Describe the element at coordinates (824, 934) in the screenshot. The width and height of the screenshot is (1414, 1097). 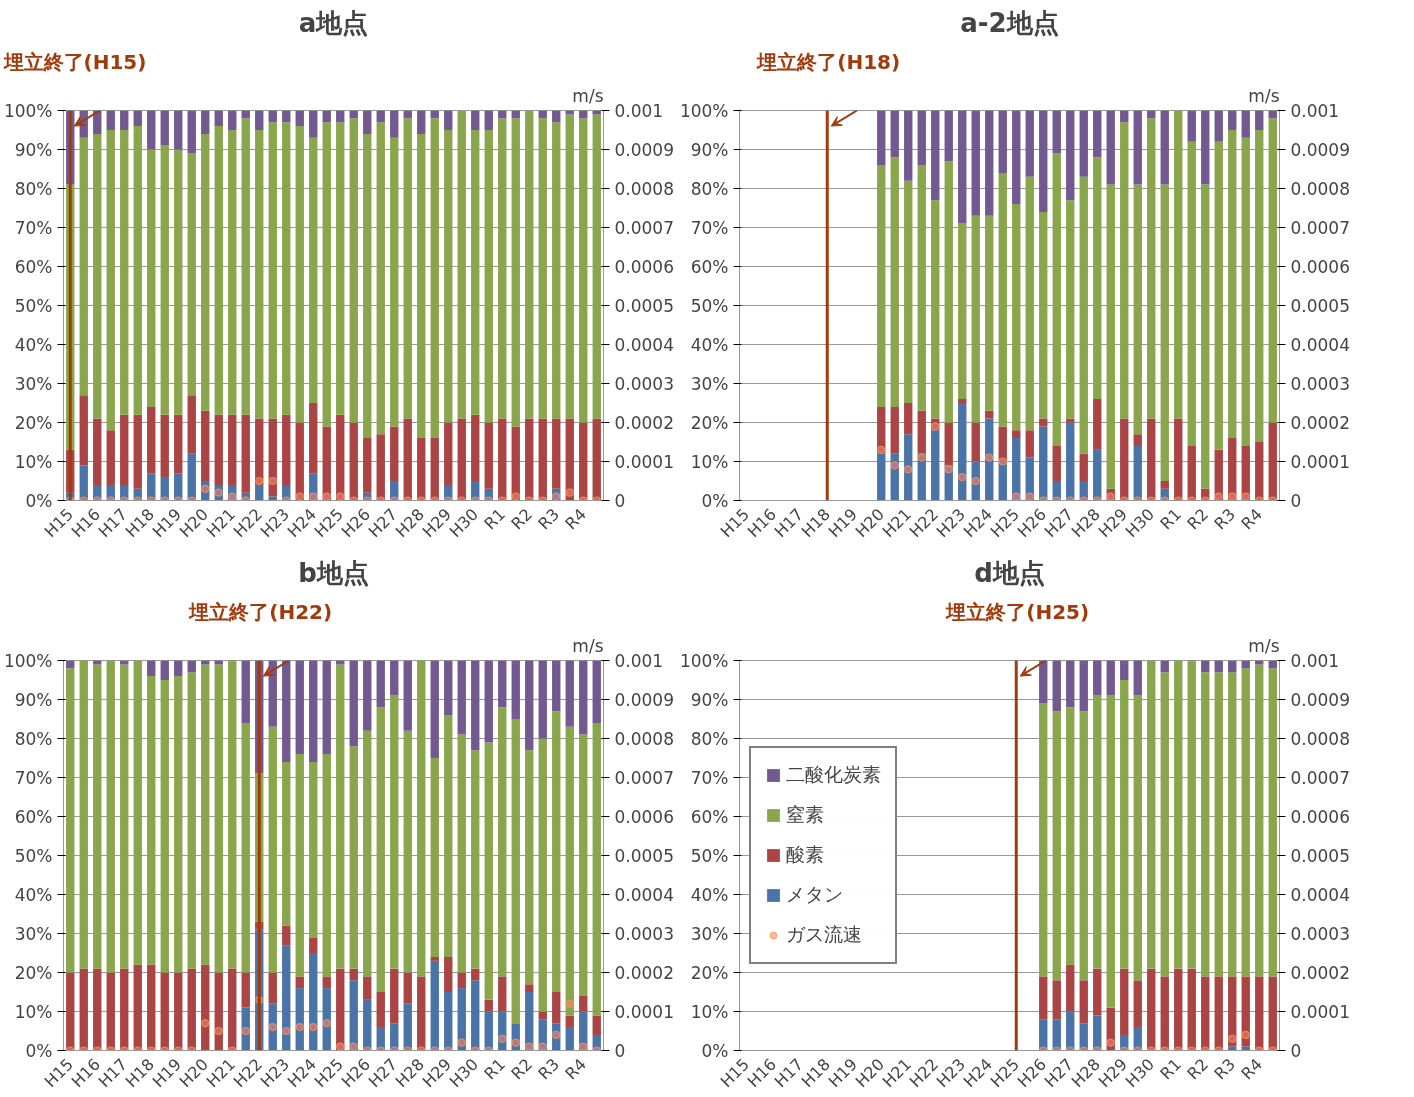
I see `legend-label: ガス流速` at that location.